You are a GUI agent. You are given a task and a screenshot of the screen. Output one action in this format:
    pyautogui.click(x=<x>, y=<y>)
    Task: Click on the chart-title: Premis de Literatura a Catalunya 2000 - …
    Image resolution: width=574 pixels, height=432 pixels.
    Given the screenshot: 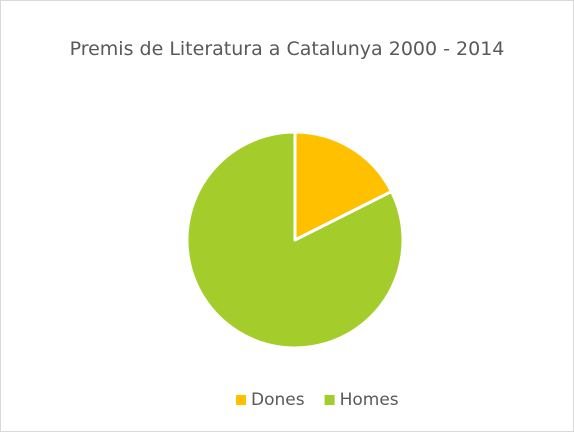 What is the action you would take?
    pyautogui.click(x=287, y=49)
    